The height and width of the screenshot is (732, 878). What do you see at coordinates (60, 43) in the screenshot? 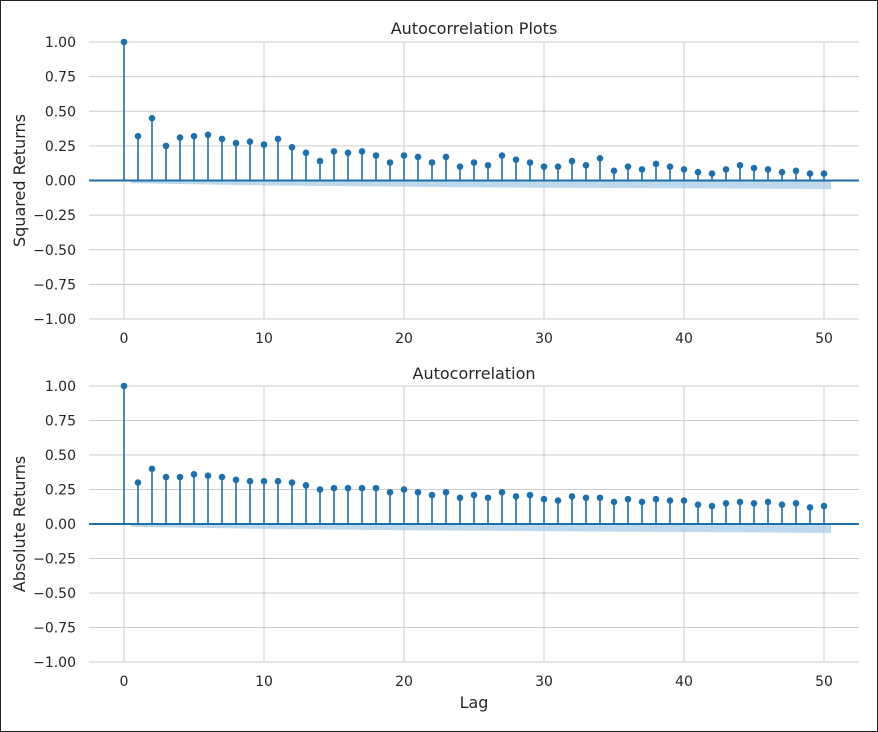
I see `y-tick-label: 1.00` at bounding box center [60, 43].